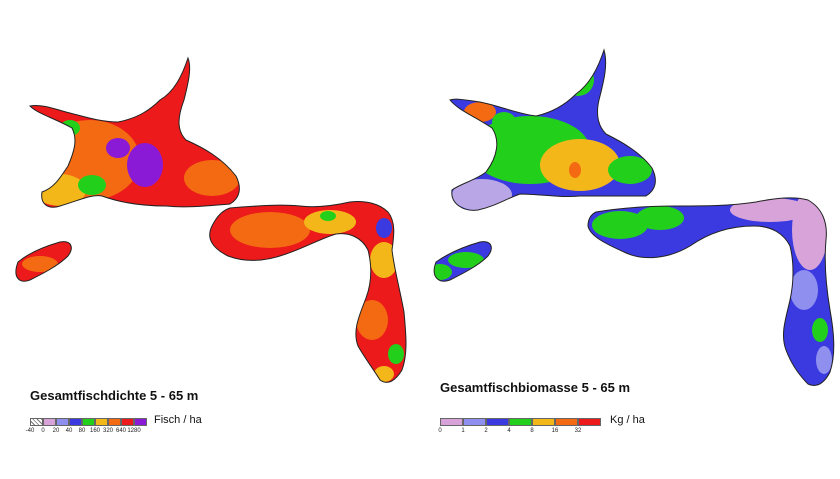 This screenshot has height=479, width=840. Describe the element at coordinates (69, 431) in the screenshot. I see `legend-tick-label: 40` at that location.